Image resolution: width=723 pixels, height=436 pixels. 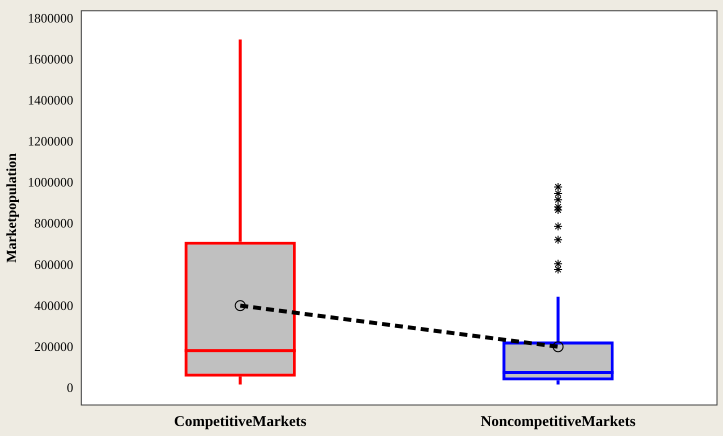 What do you see at coordinates (51, 141) in the screenshot?
I see `y-tick-label: 1200000` at bounding box center [51, 141].